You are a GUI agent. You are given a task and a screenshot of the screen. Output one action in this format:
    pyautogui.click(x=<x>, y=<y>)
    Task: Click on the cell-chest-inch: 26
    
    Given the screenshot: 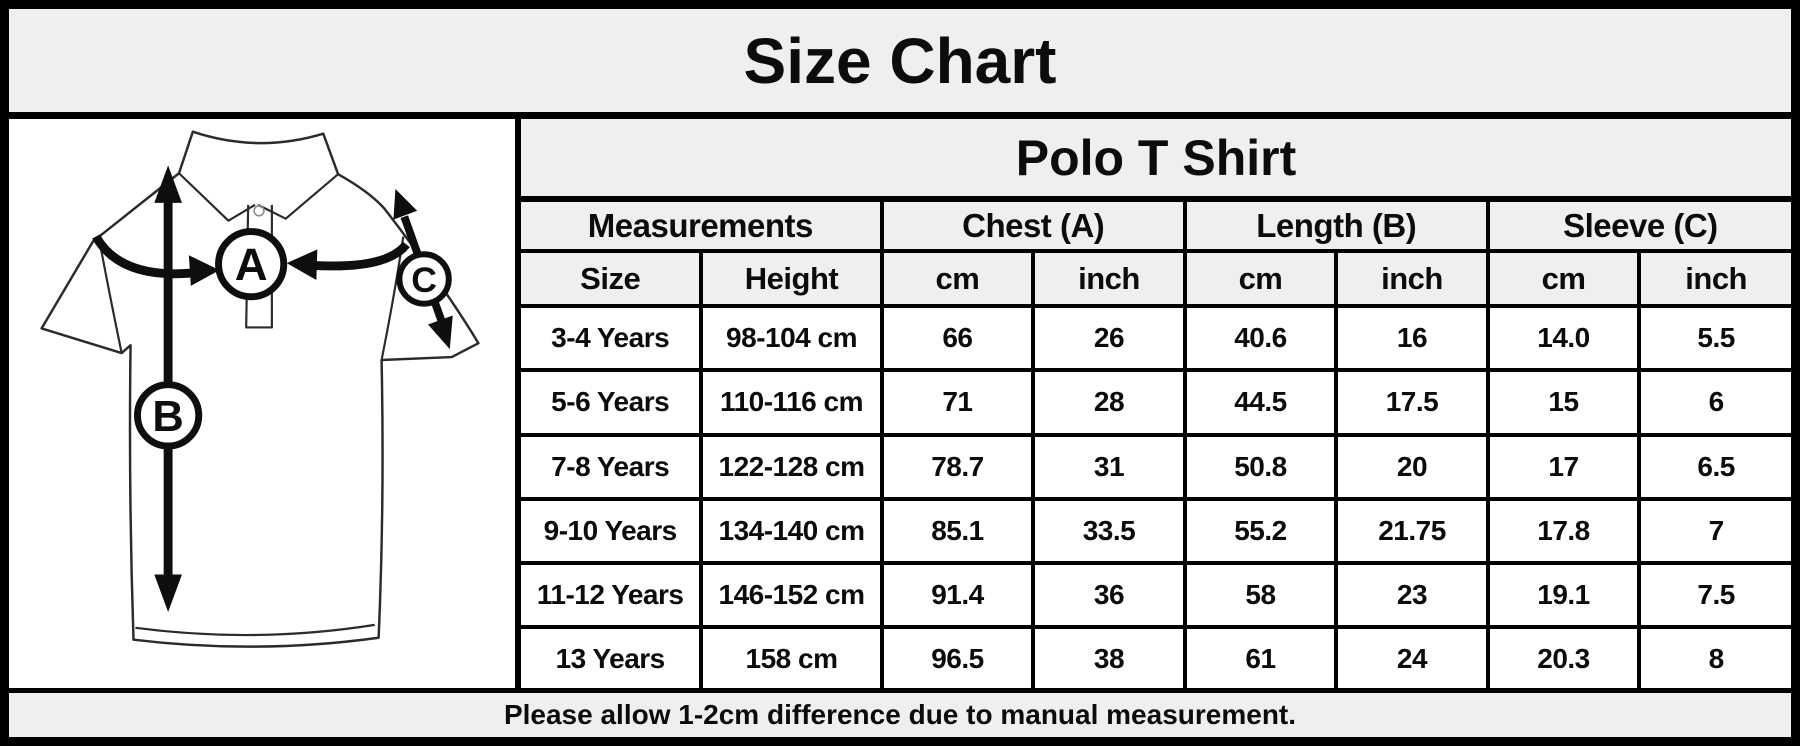 What is the action you would take?
    pyautogui.click(x=1109, y=338)
    